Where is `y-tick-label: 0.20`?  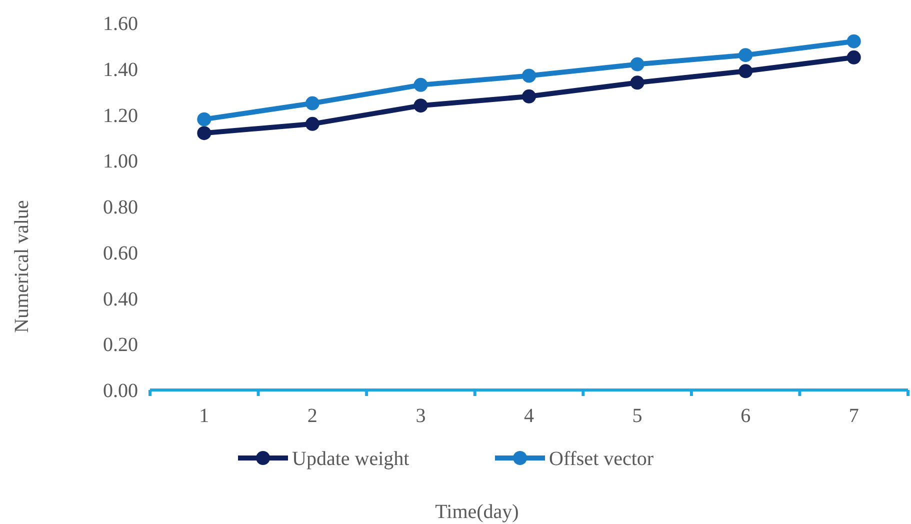 y-tick-label: 0.20 is located at coordinates (120, 345).